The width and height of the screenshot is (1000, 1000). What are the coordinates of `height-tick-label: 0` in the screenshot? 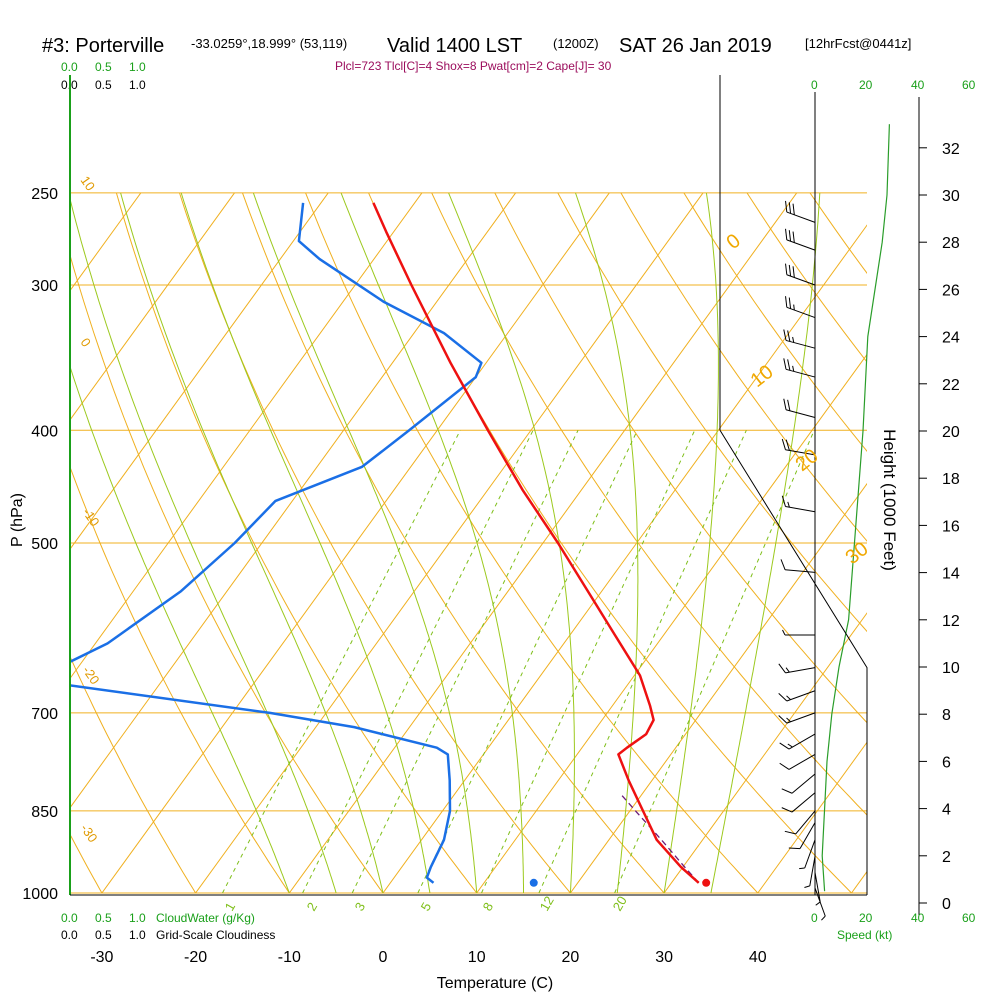 It's located at (946, 904).